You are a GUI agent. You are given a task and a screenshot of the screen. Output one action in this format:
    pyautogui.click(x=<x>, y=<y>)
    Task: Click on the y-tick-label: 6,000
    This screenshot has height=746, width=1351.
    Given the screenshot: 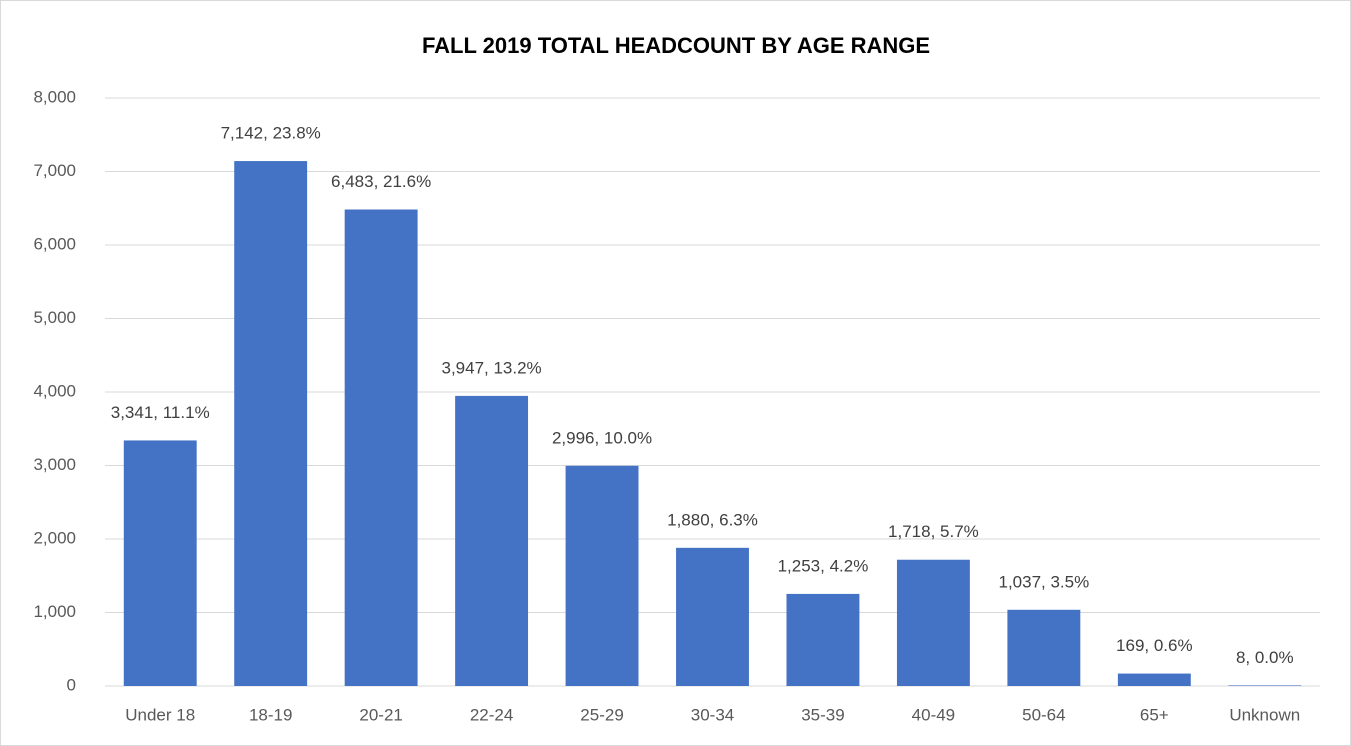 What is the action you would take?
    pyautogui.click(x=54, y=243)
    